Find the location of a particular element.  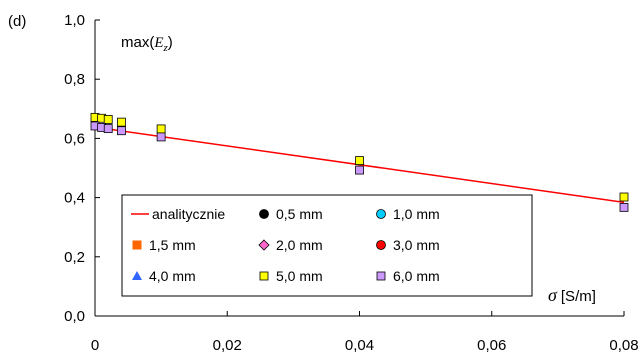

y-tick-label: 0,6 is located at coordinates (74, 138).